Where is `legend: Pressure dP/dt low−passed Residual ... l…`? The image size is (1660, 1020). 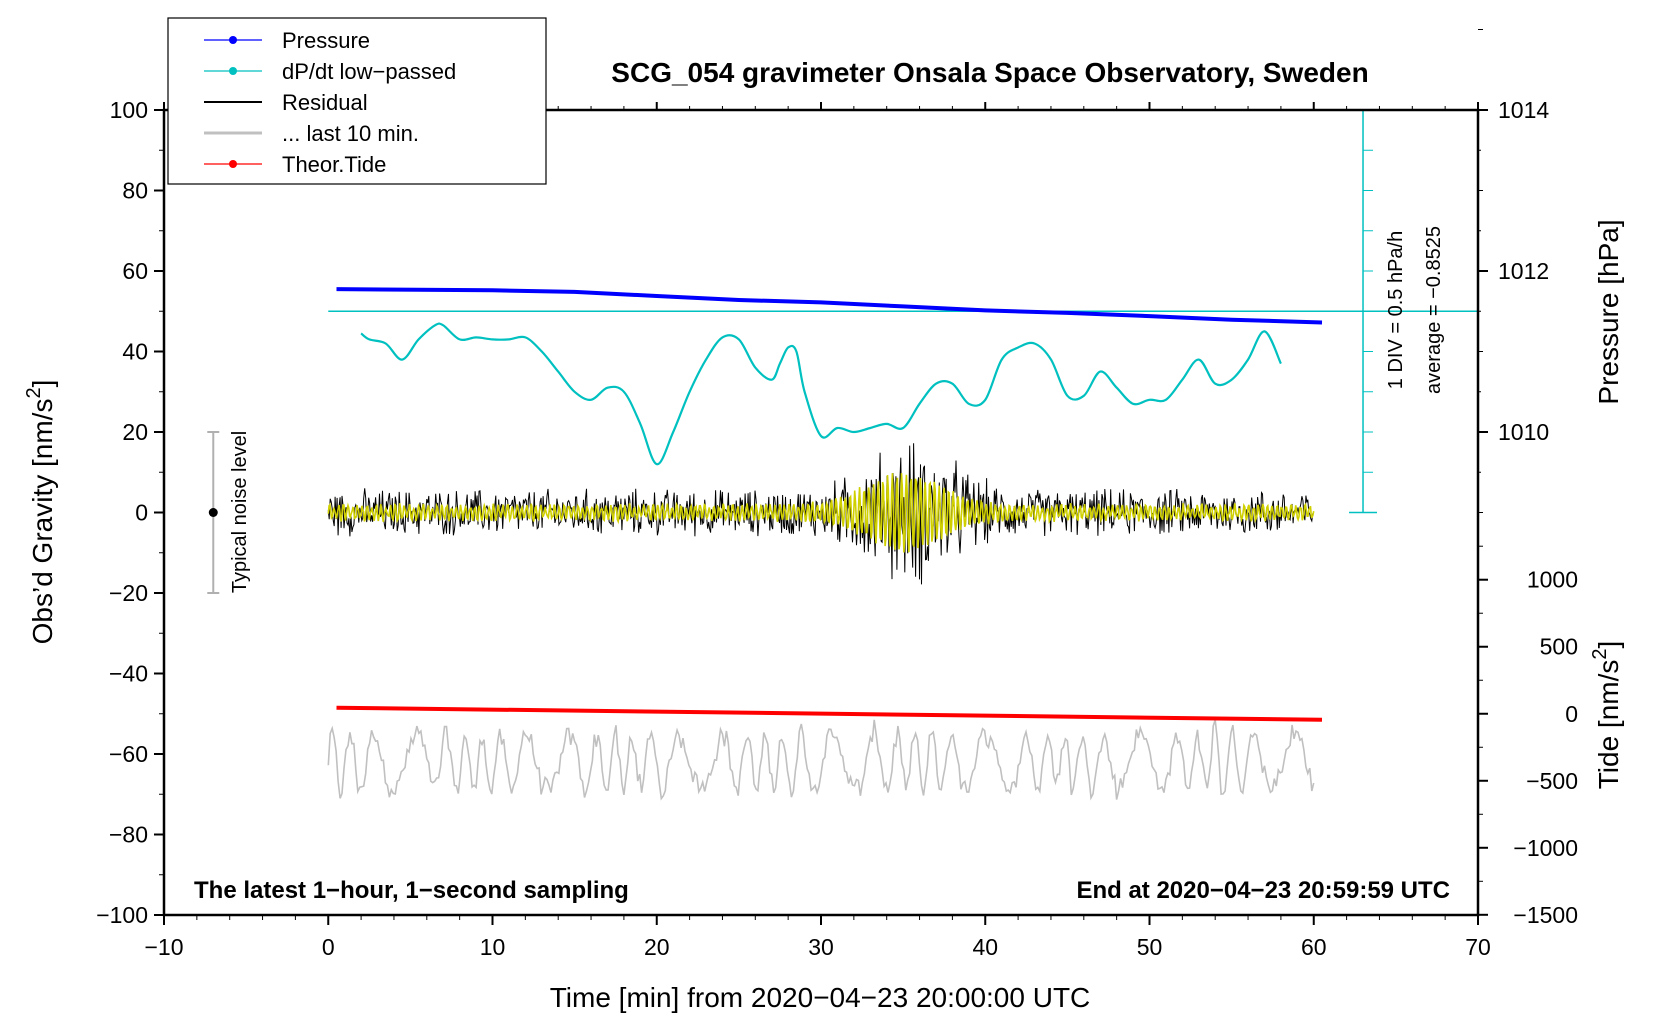 legend: Pressure dP/dt low−passed Residual ... l… is located at coordinates (357, 101).